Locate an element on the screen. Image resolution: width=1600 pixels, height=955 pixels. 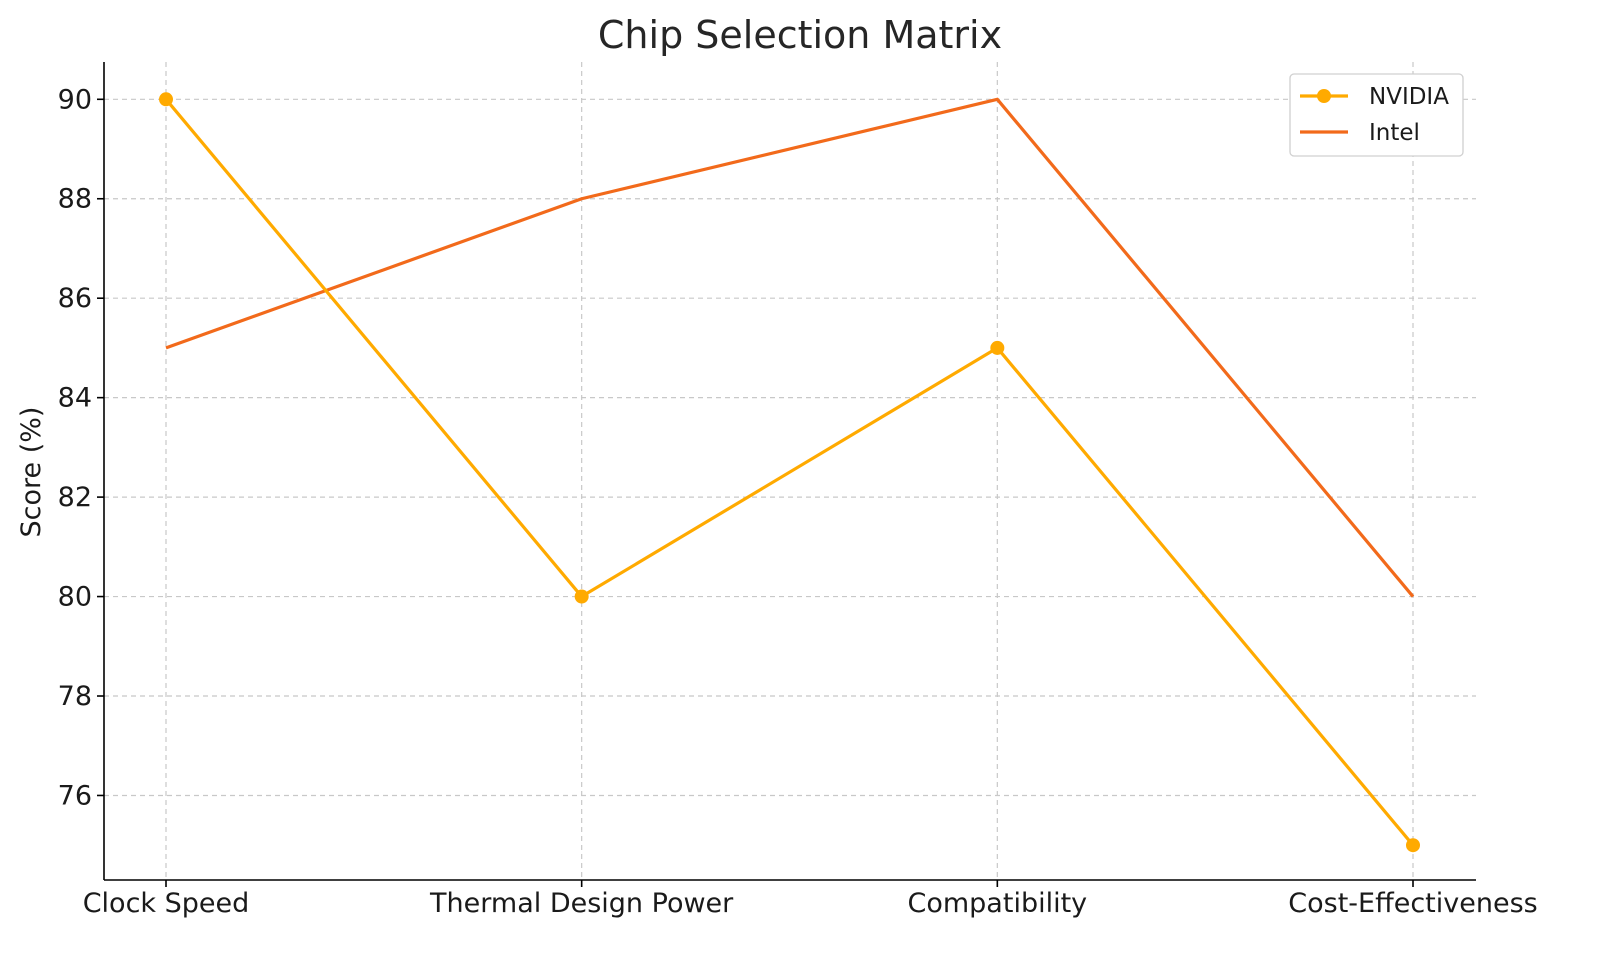
y-axis-label: Score (%) is located at coordinates (31, 472).